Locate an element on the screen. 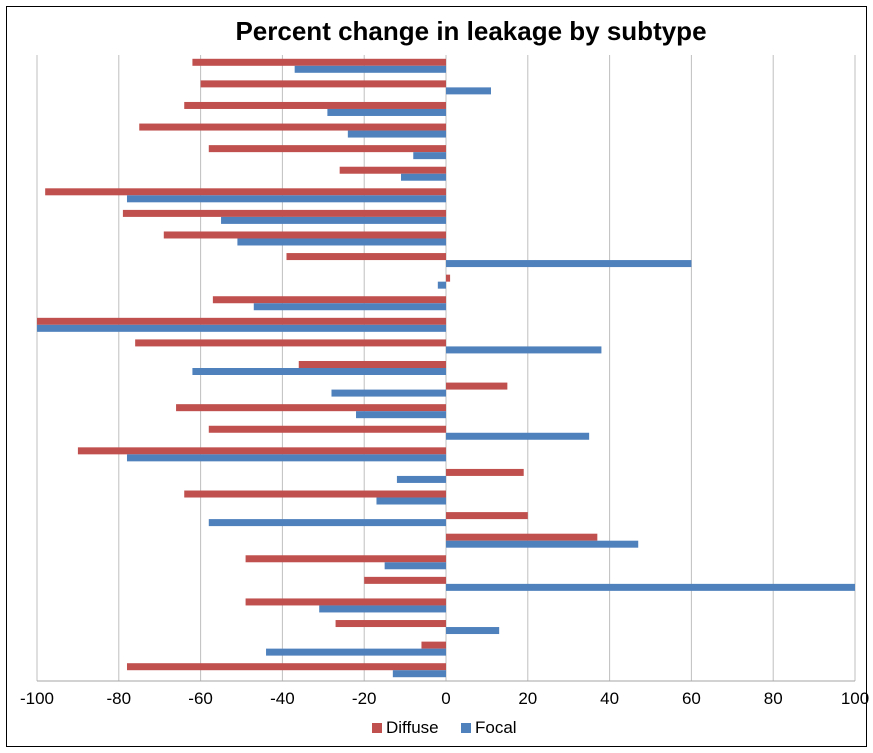  x-tick-label: 0 is located at coordinates (445, 698).